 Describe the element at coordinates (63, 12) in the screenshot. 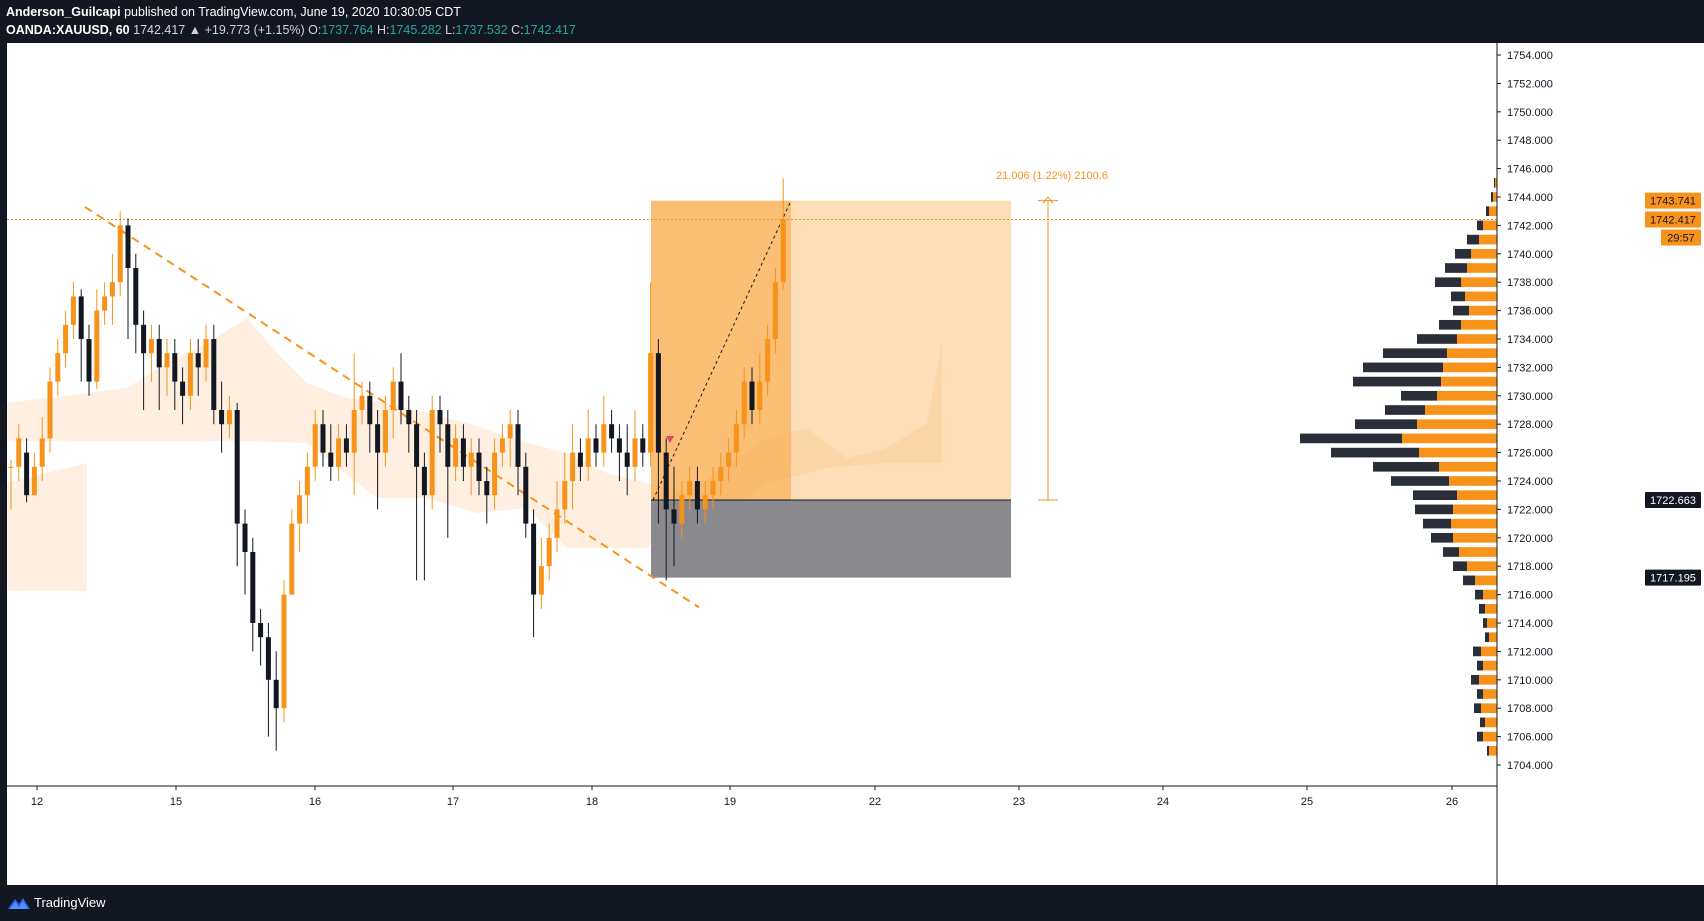

I see `author-name: Anderson_Guilcapi` at that location.